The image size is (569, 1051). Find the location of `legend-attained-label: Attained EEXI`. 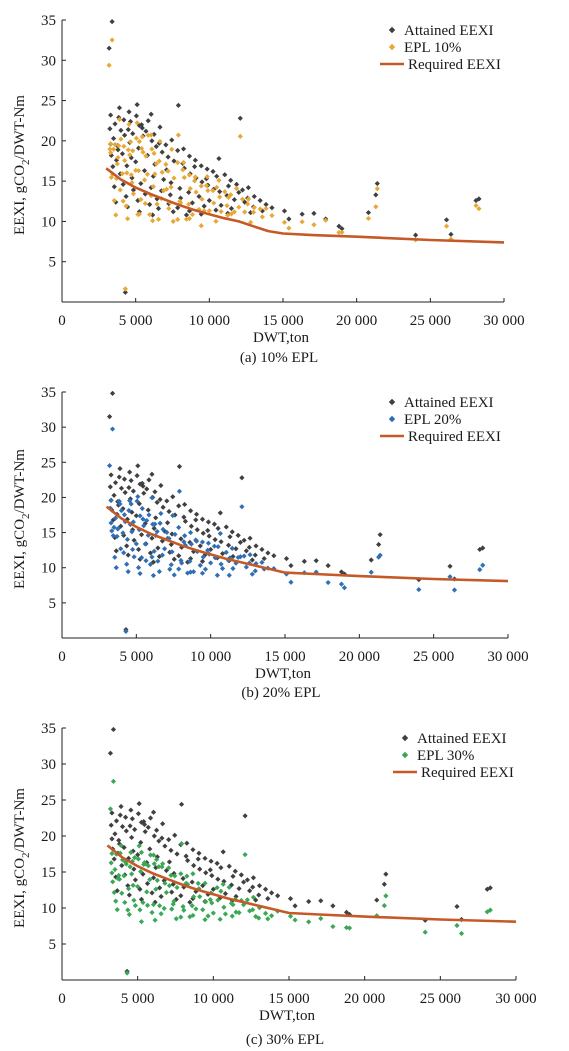

legend-attained-label: Attained EEXI is located at coordinates (449, 31).